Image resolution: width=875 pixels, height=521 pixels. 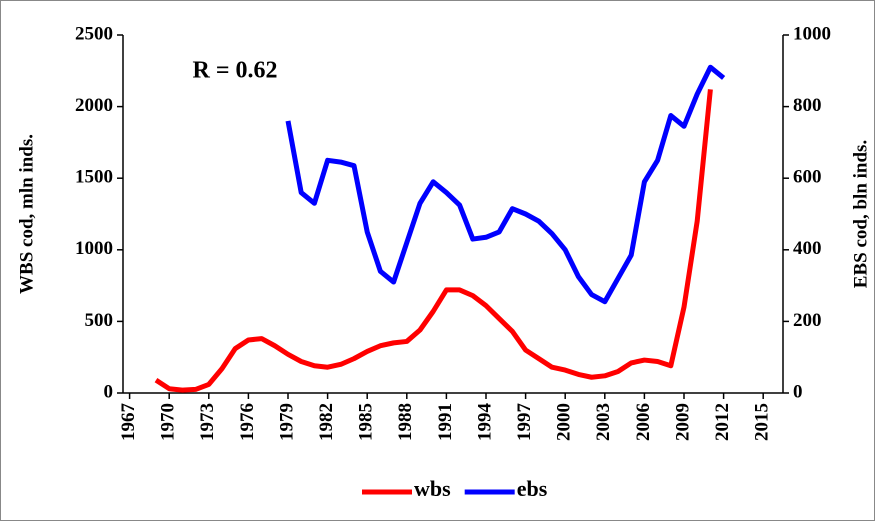 I want to click on y2-tick-label: 0, so click(x=798, y=391).